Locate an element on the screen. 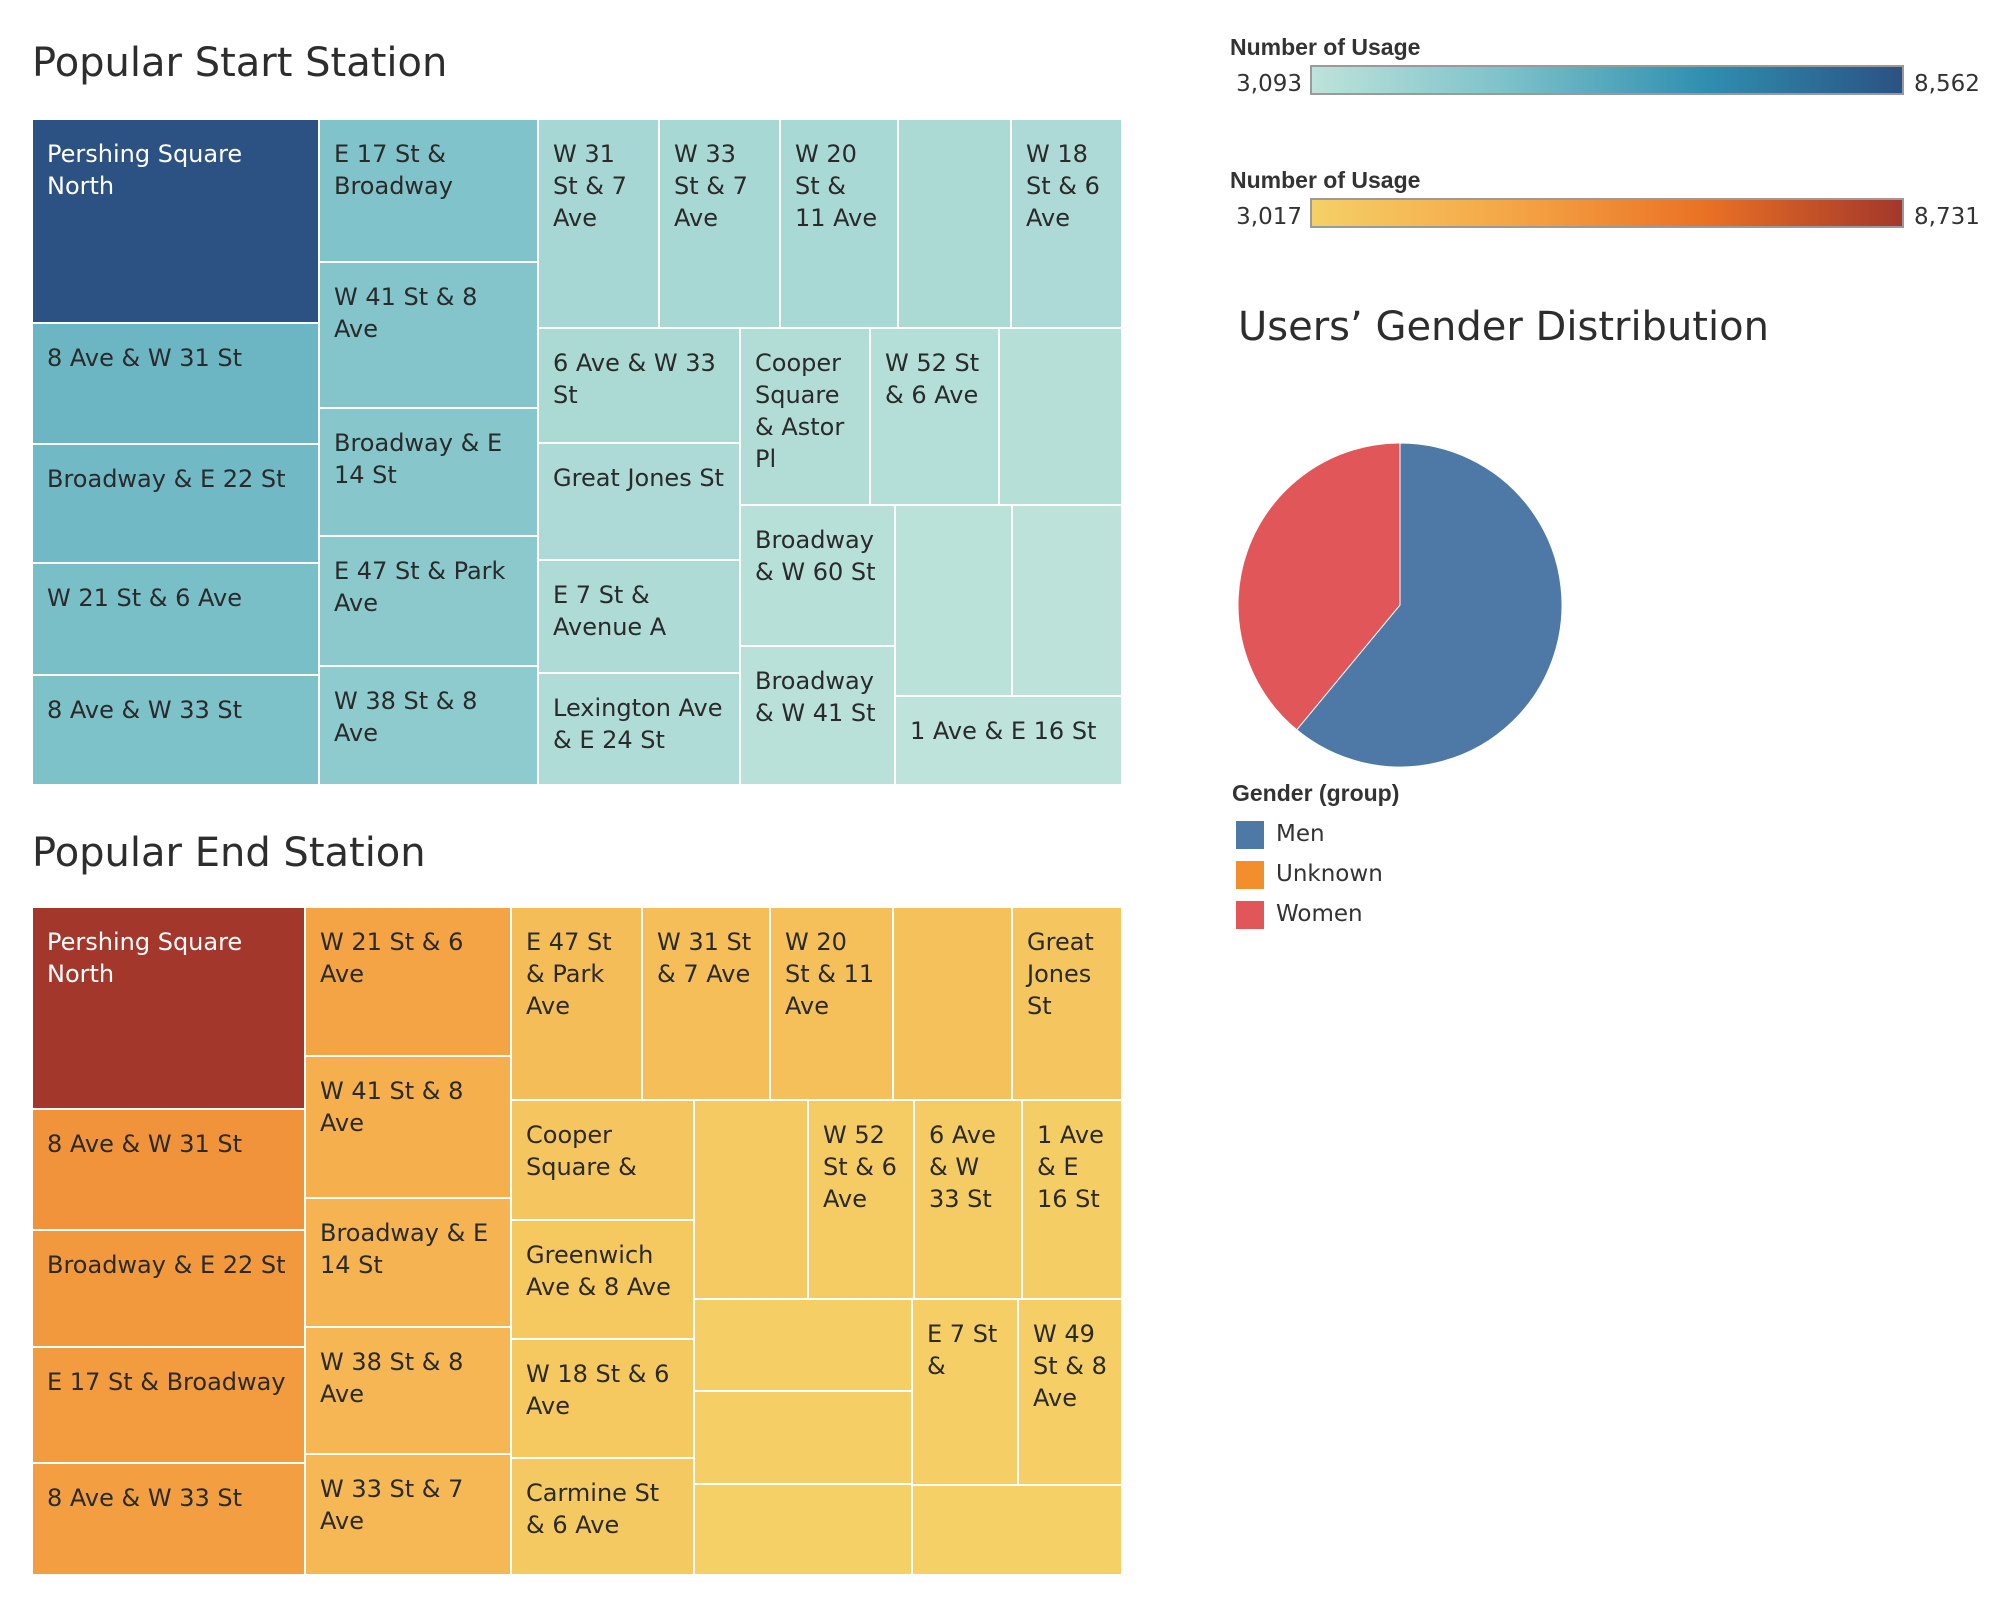 This screenshot has height=1600, width=2000. end-station-treemap-cell: W 41 St & 8 Ave is located at coordinates (408, 1127).